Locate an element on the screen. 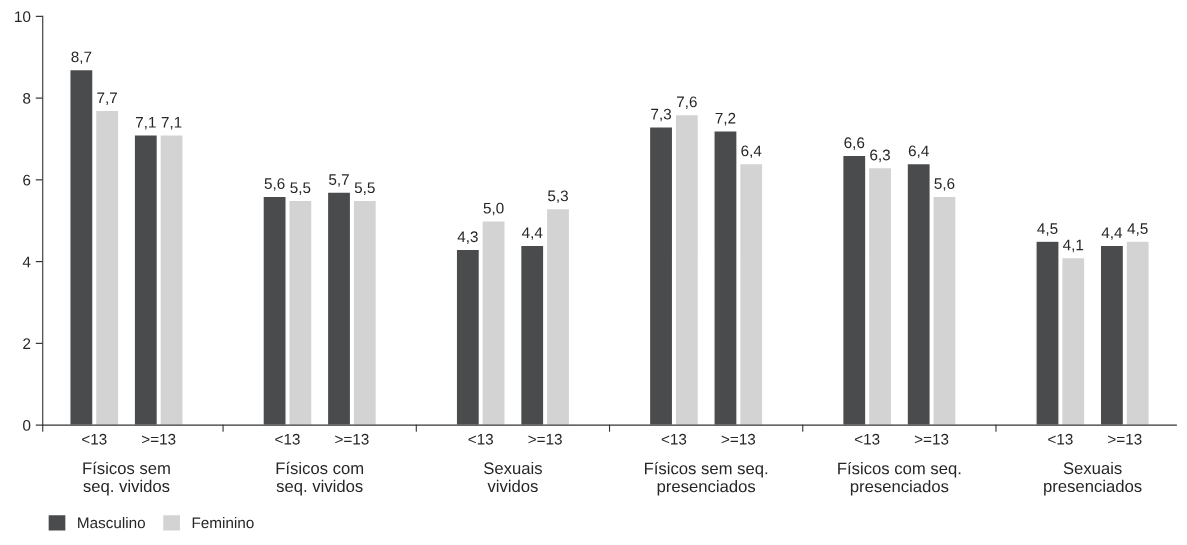  y-tick-label: 2 is located at coordinates (27, 343).